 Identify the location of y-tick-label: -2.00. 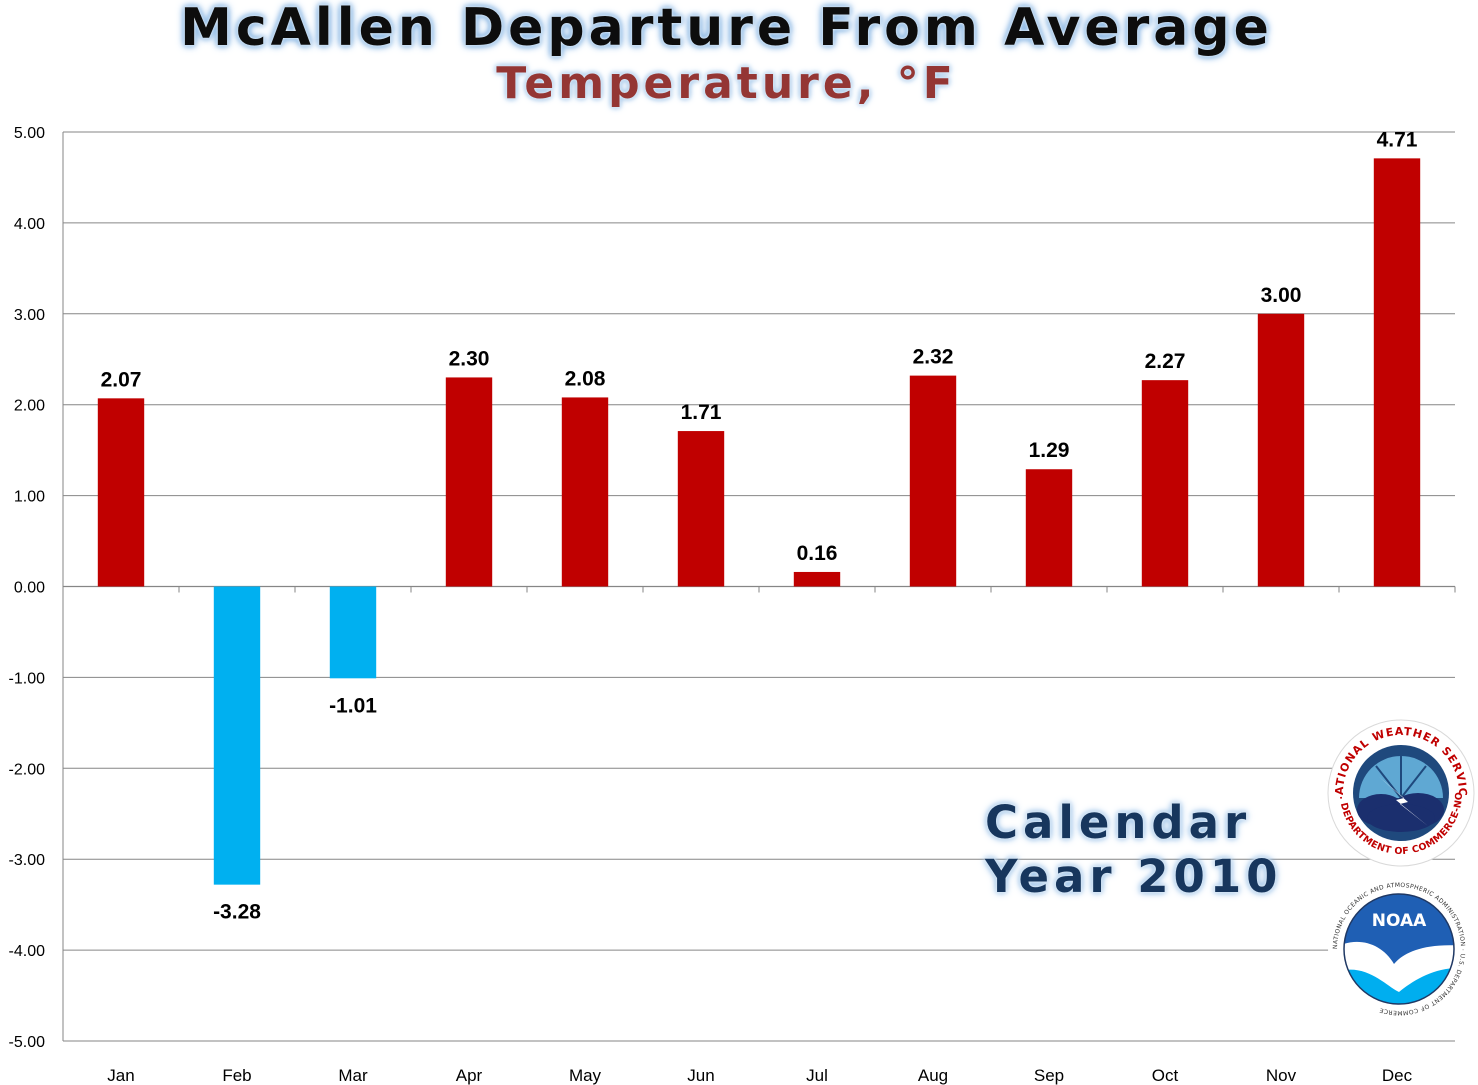
(27, 769).